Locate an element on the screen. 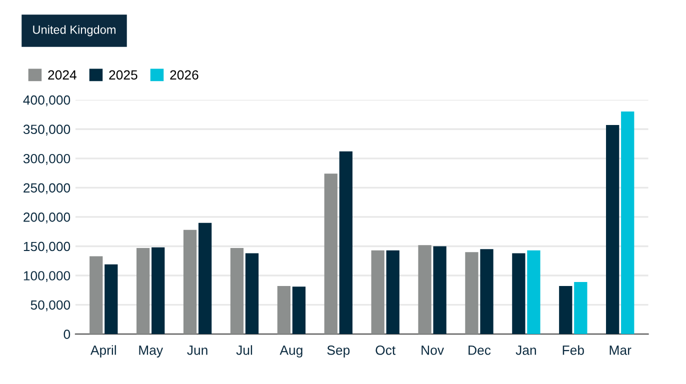 The width and height of the screenshot is (686, 384). y-tick-label: 350,000 is located at coordinates (46, 130).